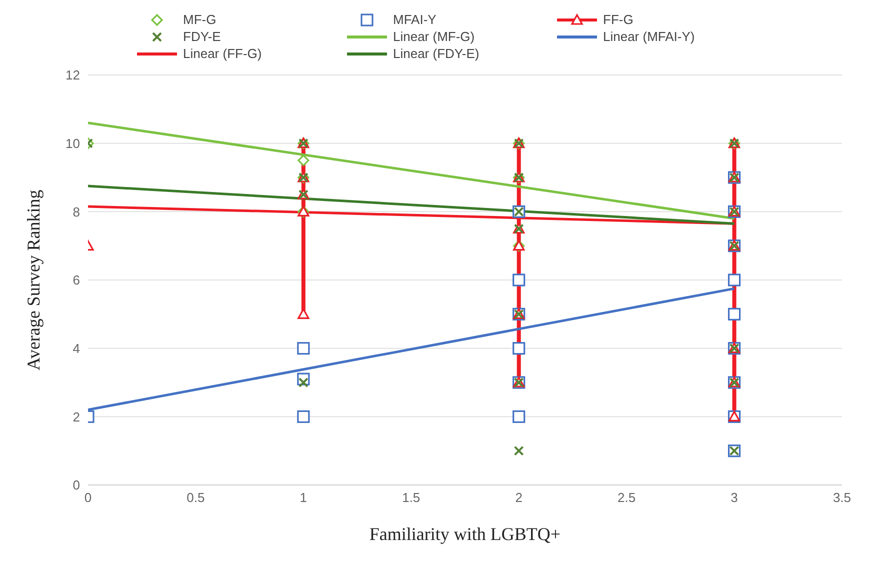 Image resolution: width=880 pixels, height=576 pixels. What do you see at coordinates (411, 498) in the screenshot?
I see `x-tick-label: 1.5` at bounding box center [411, 498].